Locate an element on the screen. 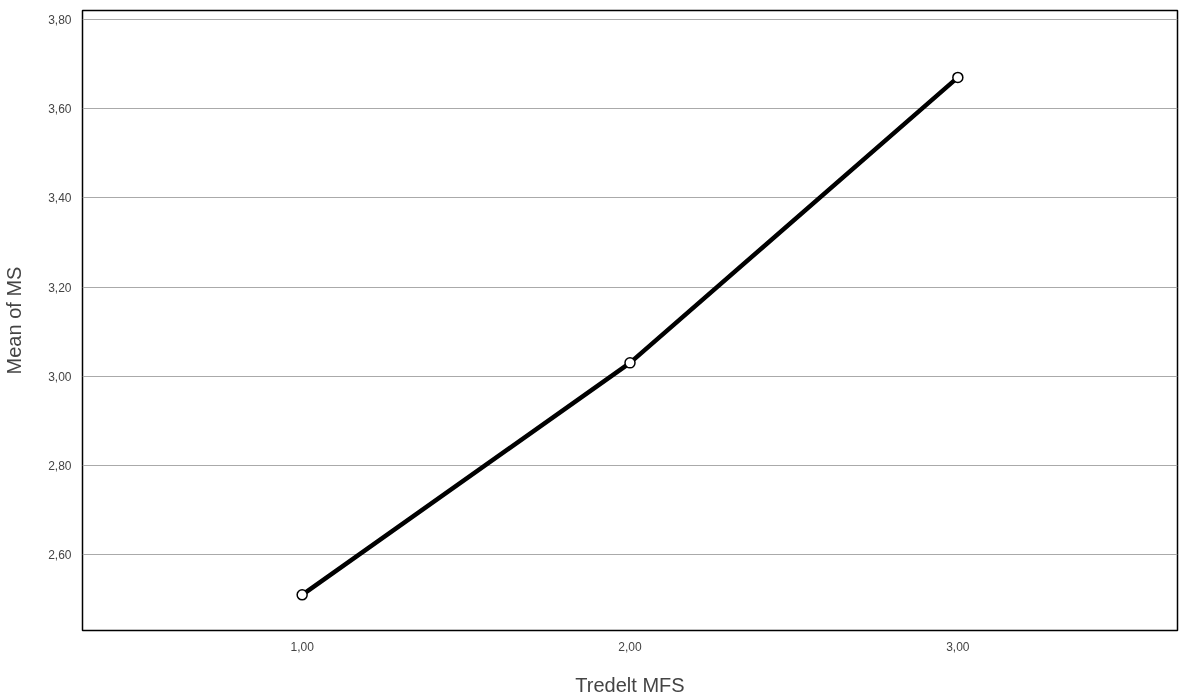 The width and height of the screenshot is (1179, 698). y-tick-label: 2,60 is located at coordinates (60, 555).